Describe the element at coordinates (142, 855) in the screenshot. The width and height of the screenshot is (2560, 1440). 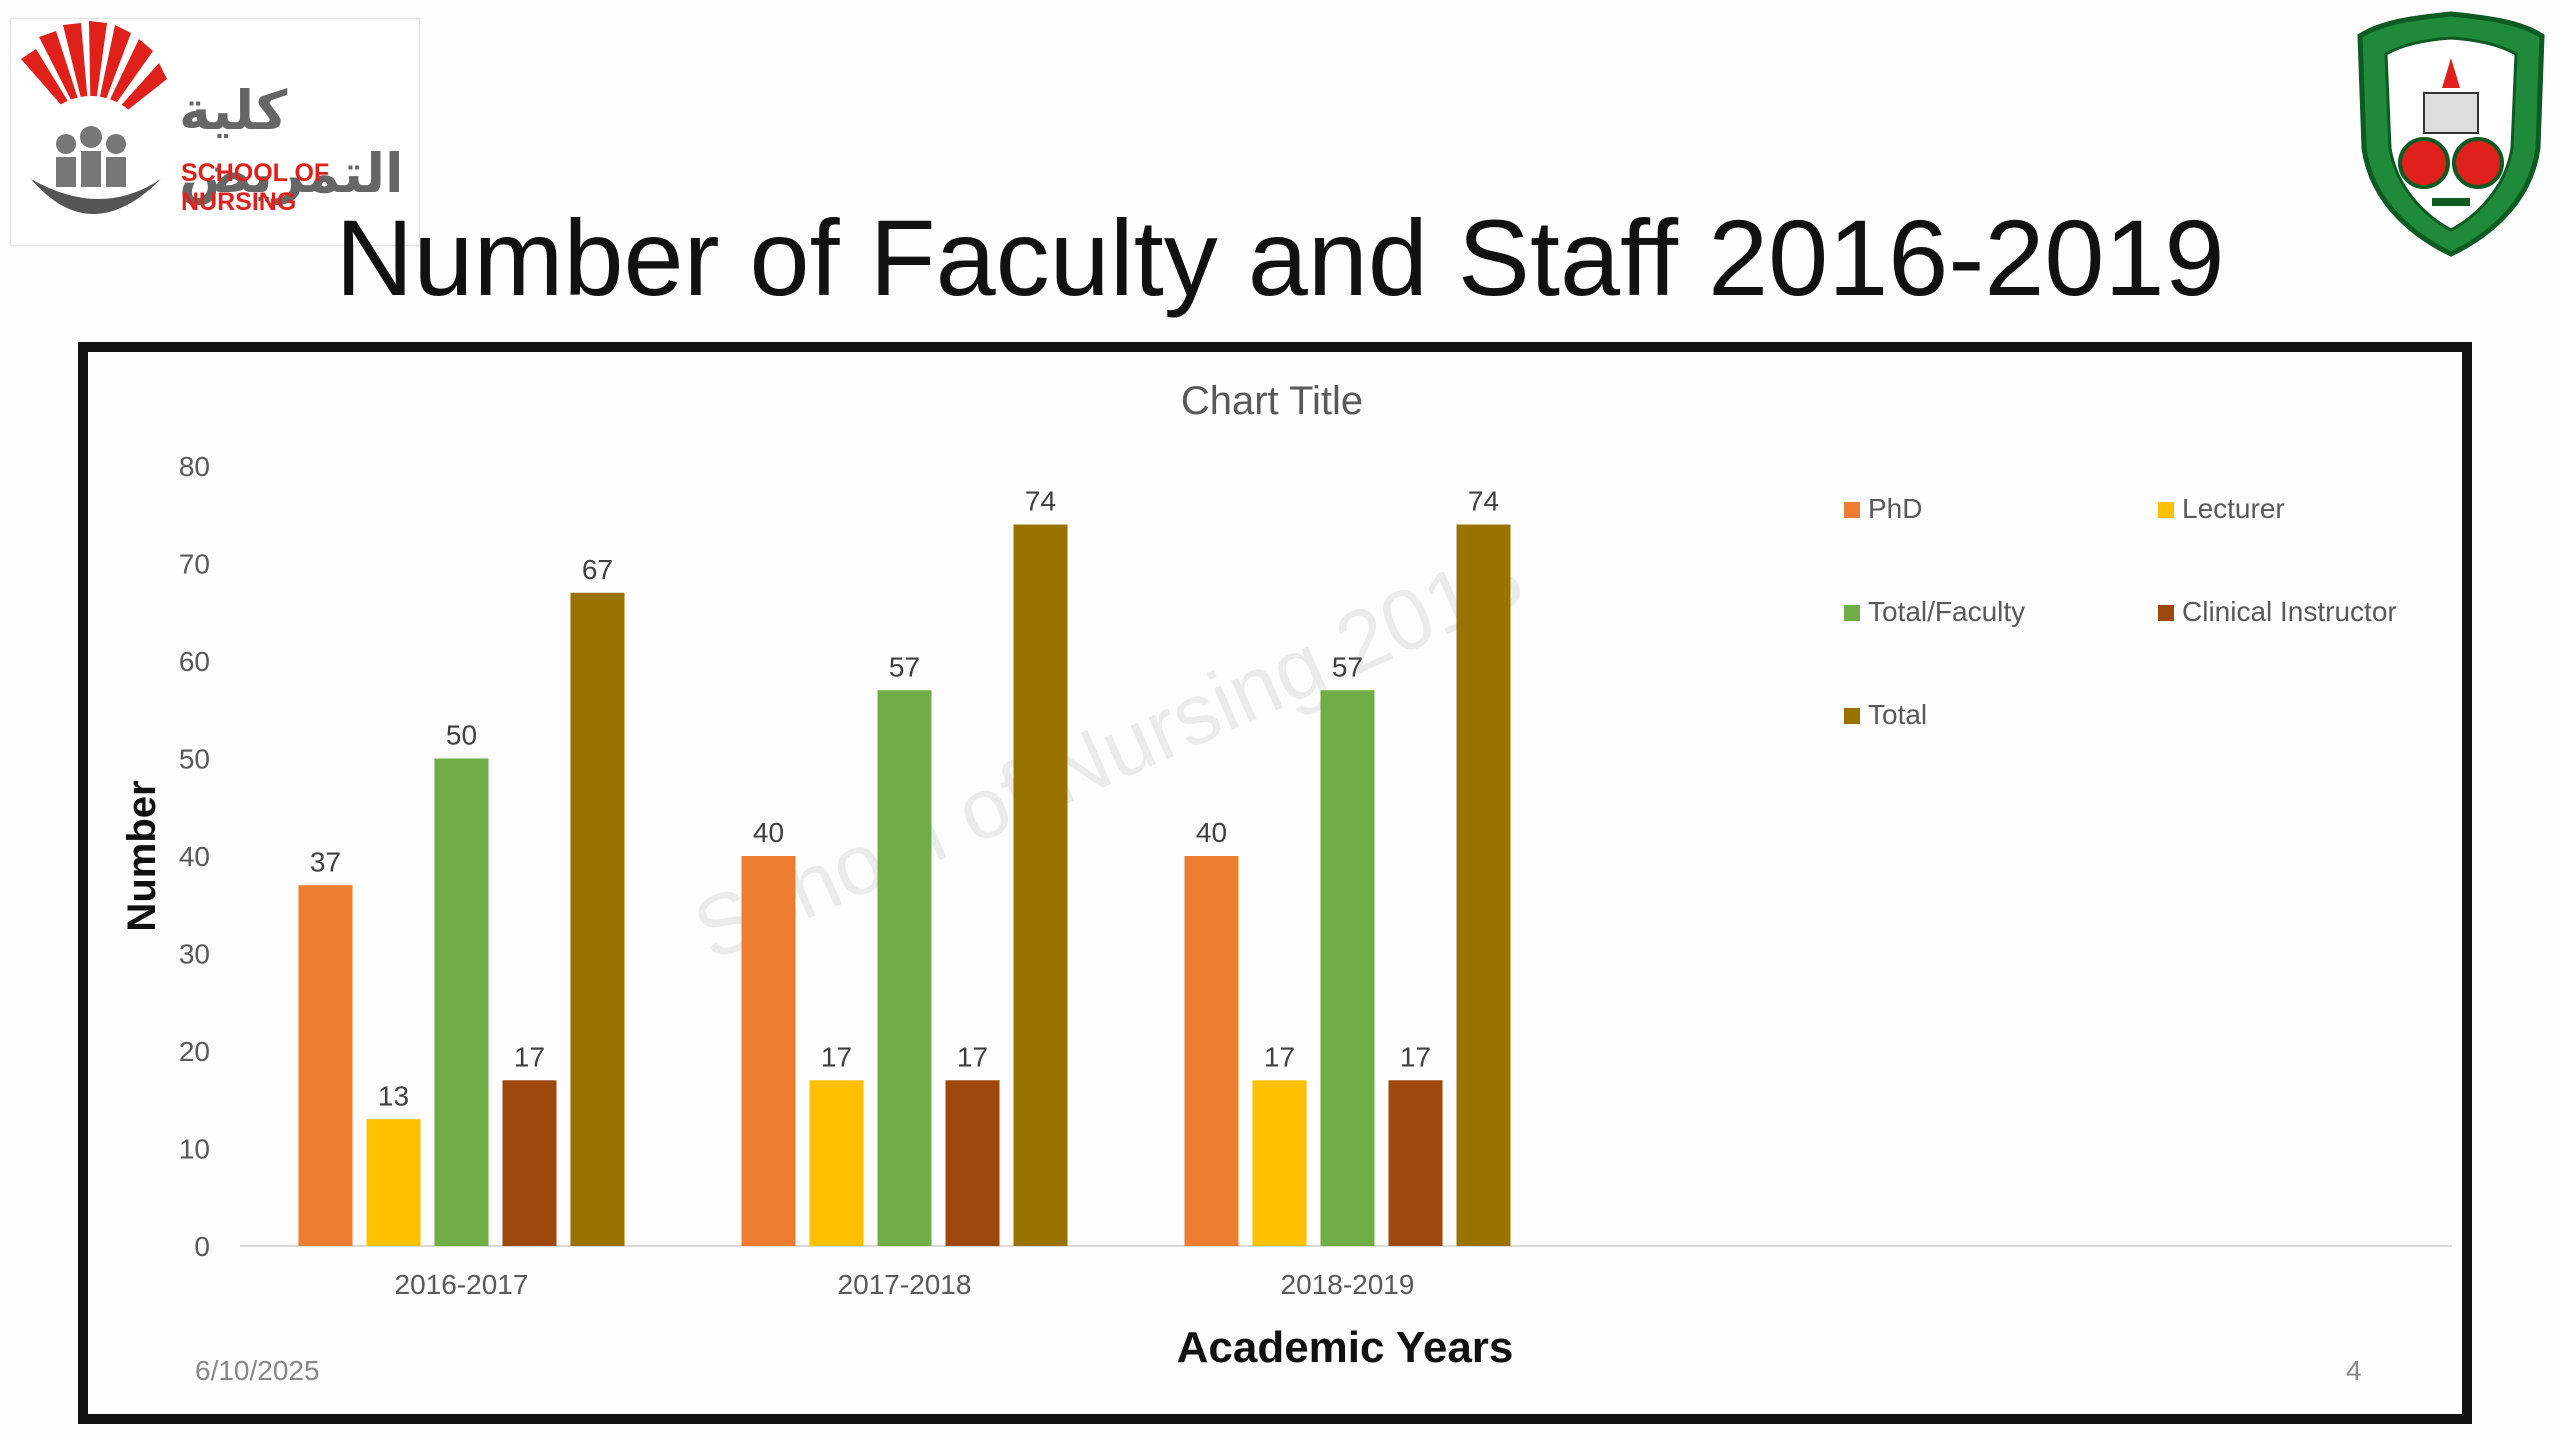
I see `y-axis-label: Number` at that location.